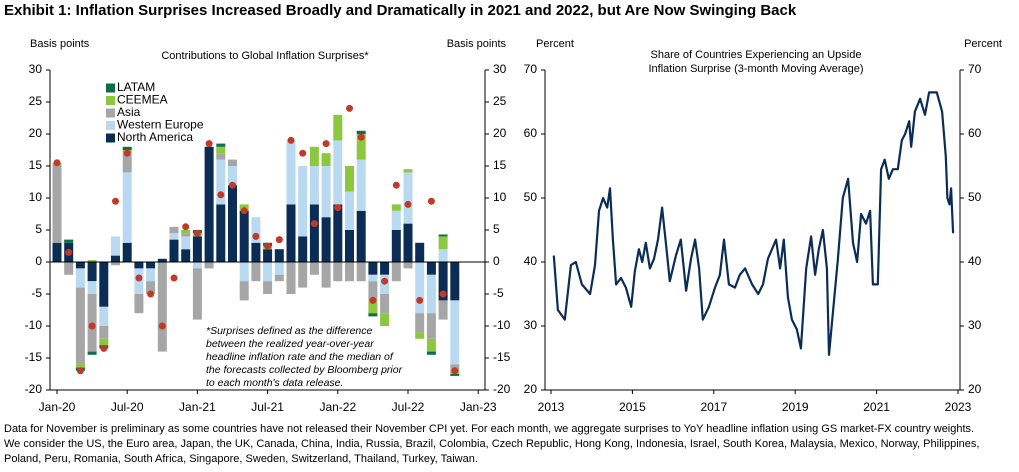  Describe the element at coordinates (34, 357) in the screenshot. I see `y-tick-label: -15` at that location.